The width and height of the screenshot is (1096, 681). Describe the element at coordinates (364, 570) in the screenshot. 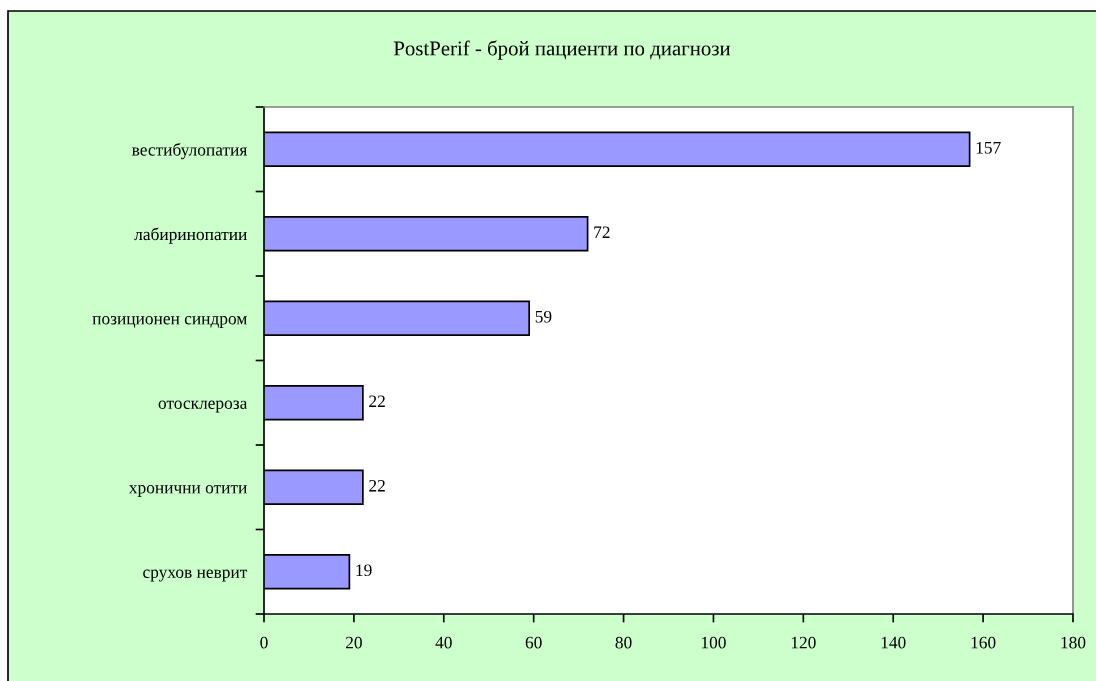

I see `data-label: 19` at that location.